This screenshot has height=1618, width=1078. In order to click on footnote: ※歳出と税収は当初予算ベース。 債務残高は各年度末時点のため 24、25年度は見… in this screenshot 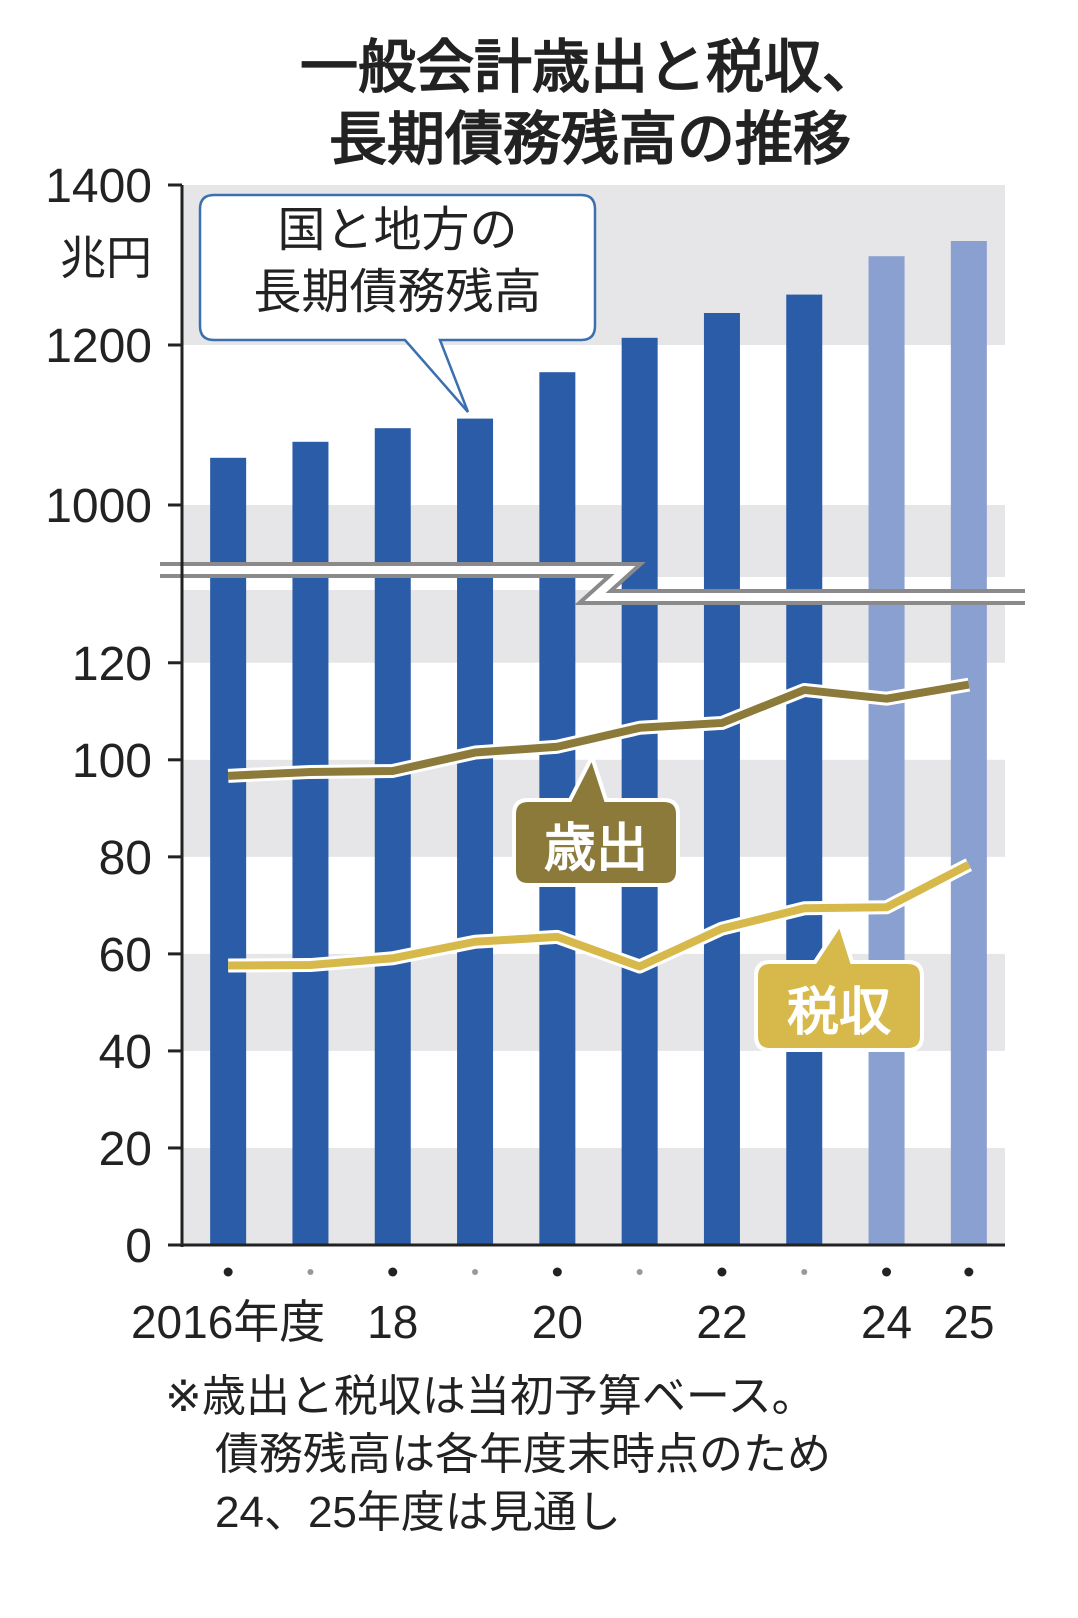, I will do `click(498, 1454)`.